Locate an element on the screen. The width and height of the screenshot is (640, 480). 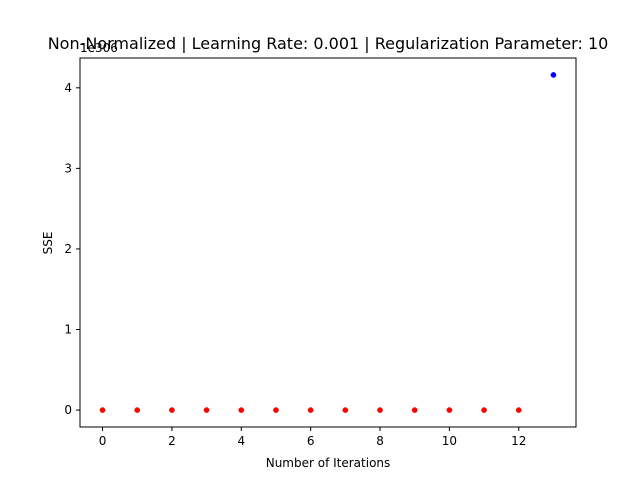
y-offset-label: 1e306 is located at coordinates (99, 48).